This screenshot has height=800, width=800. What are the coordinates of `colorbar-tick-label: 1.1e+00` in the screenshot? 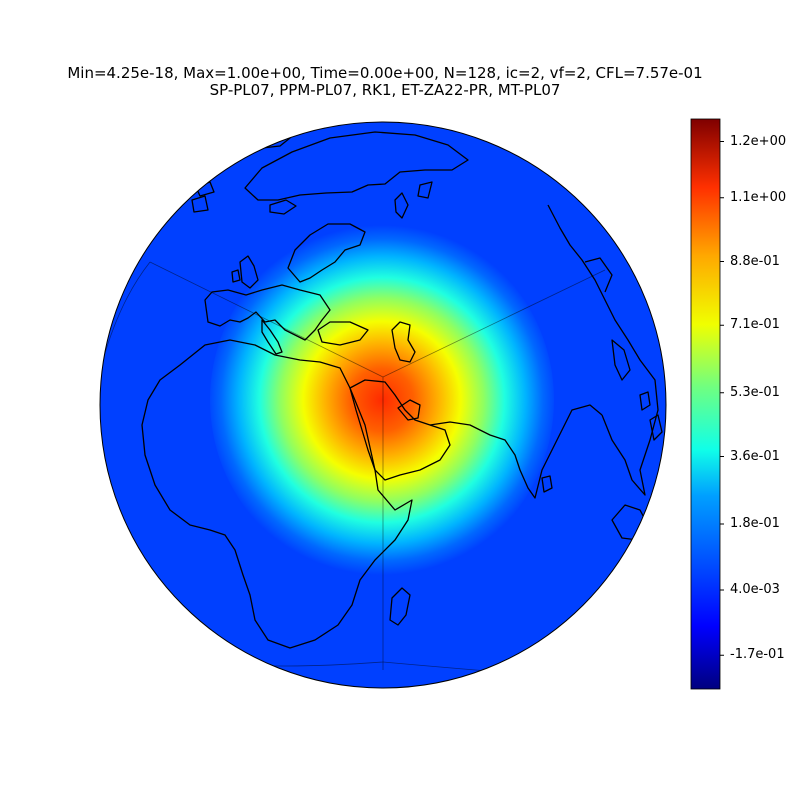 It's located at (758, 198).